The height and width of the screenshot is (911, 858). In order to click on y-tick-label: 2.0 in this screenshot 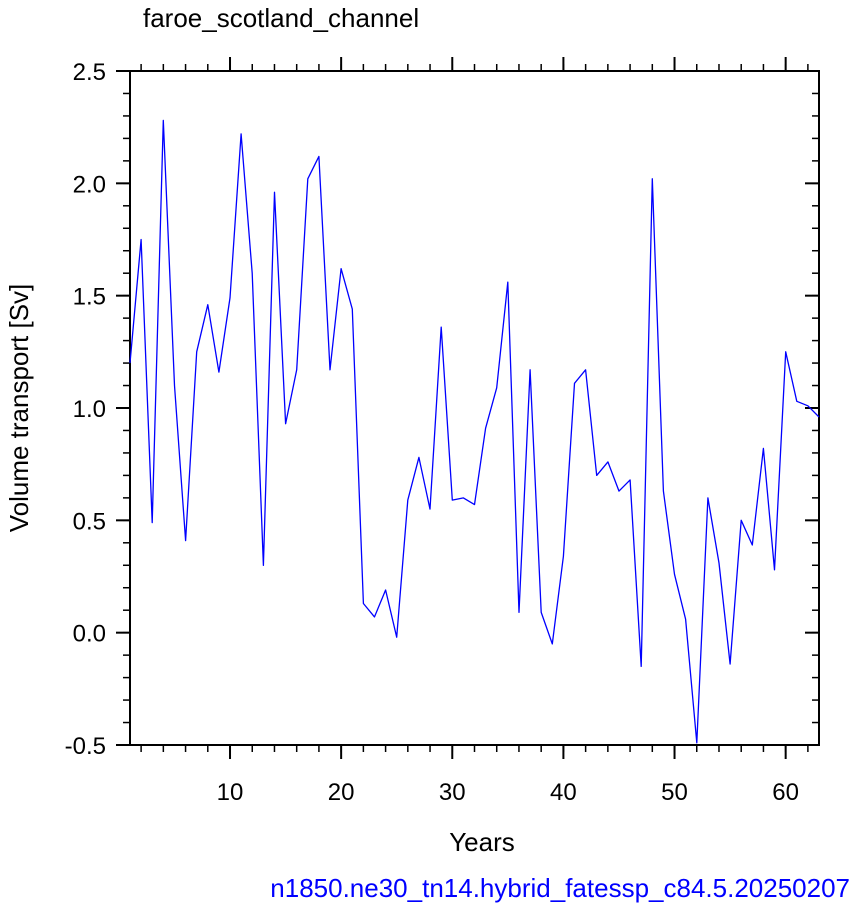, I will do `click(89, 184)`.